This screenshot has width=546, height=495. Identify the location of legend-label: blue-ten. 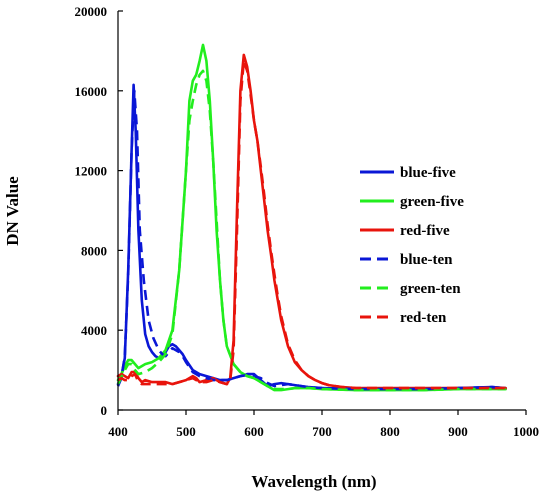
(426, 260).